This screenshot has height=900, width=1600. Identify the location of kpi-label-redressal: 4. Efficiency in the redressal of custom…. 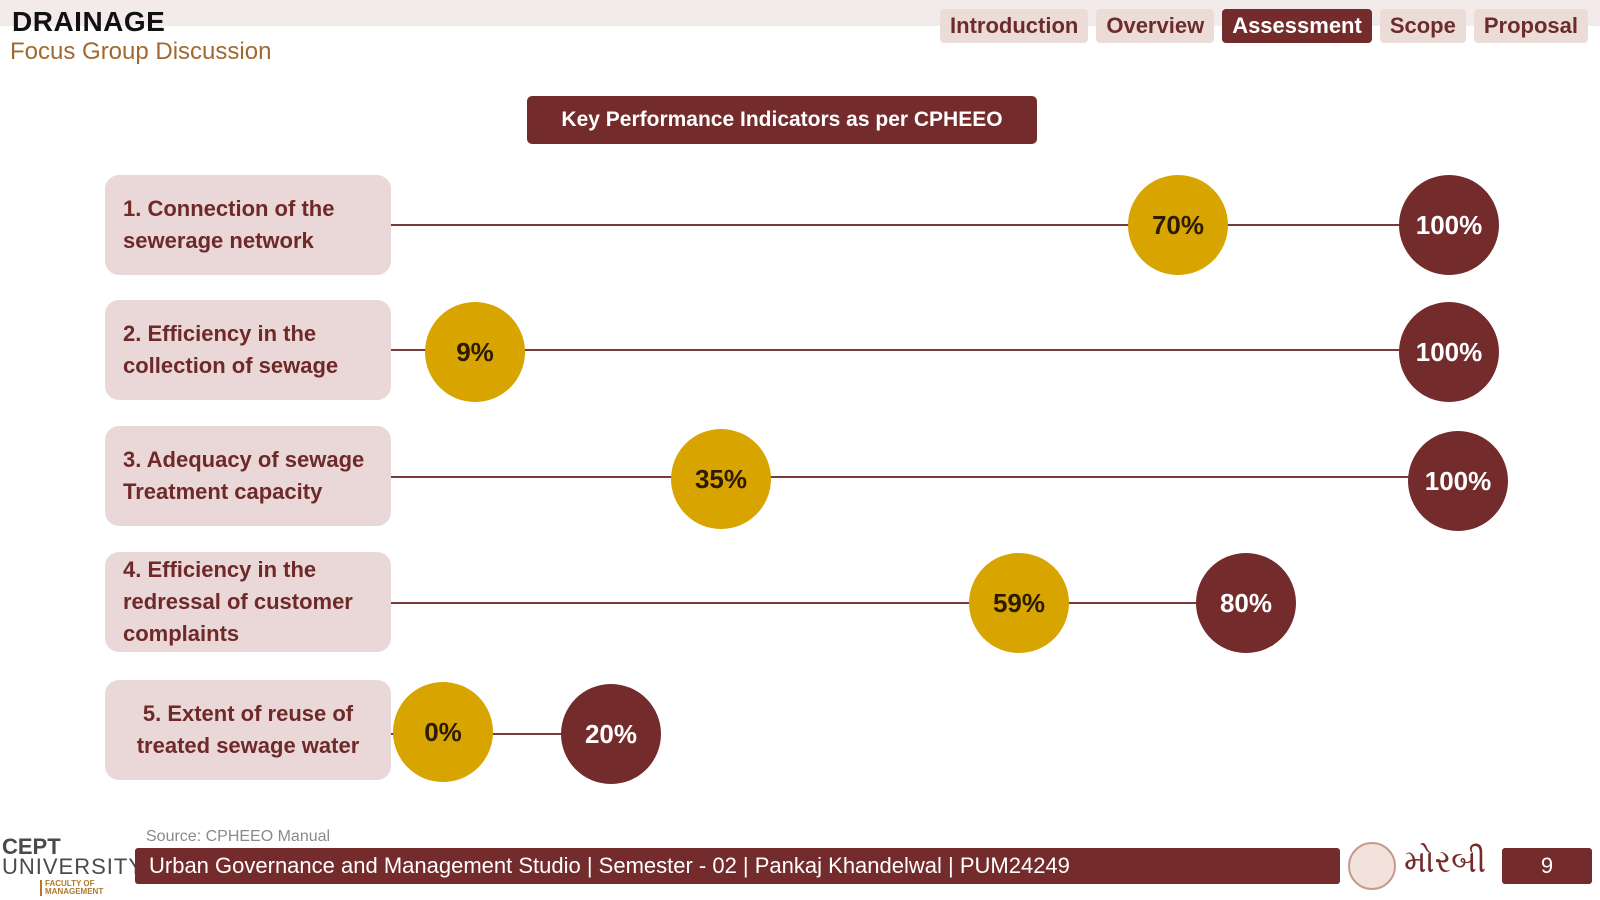
(248, 602).